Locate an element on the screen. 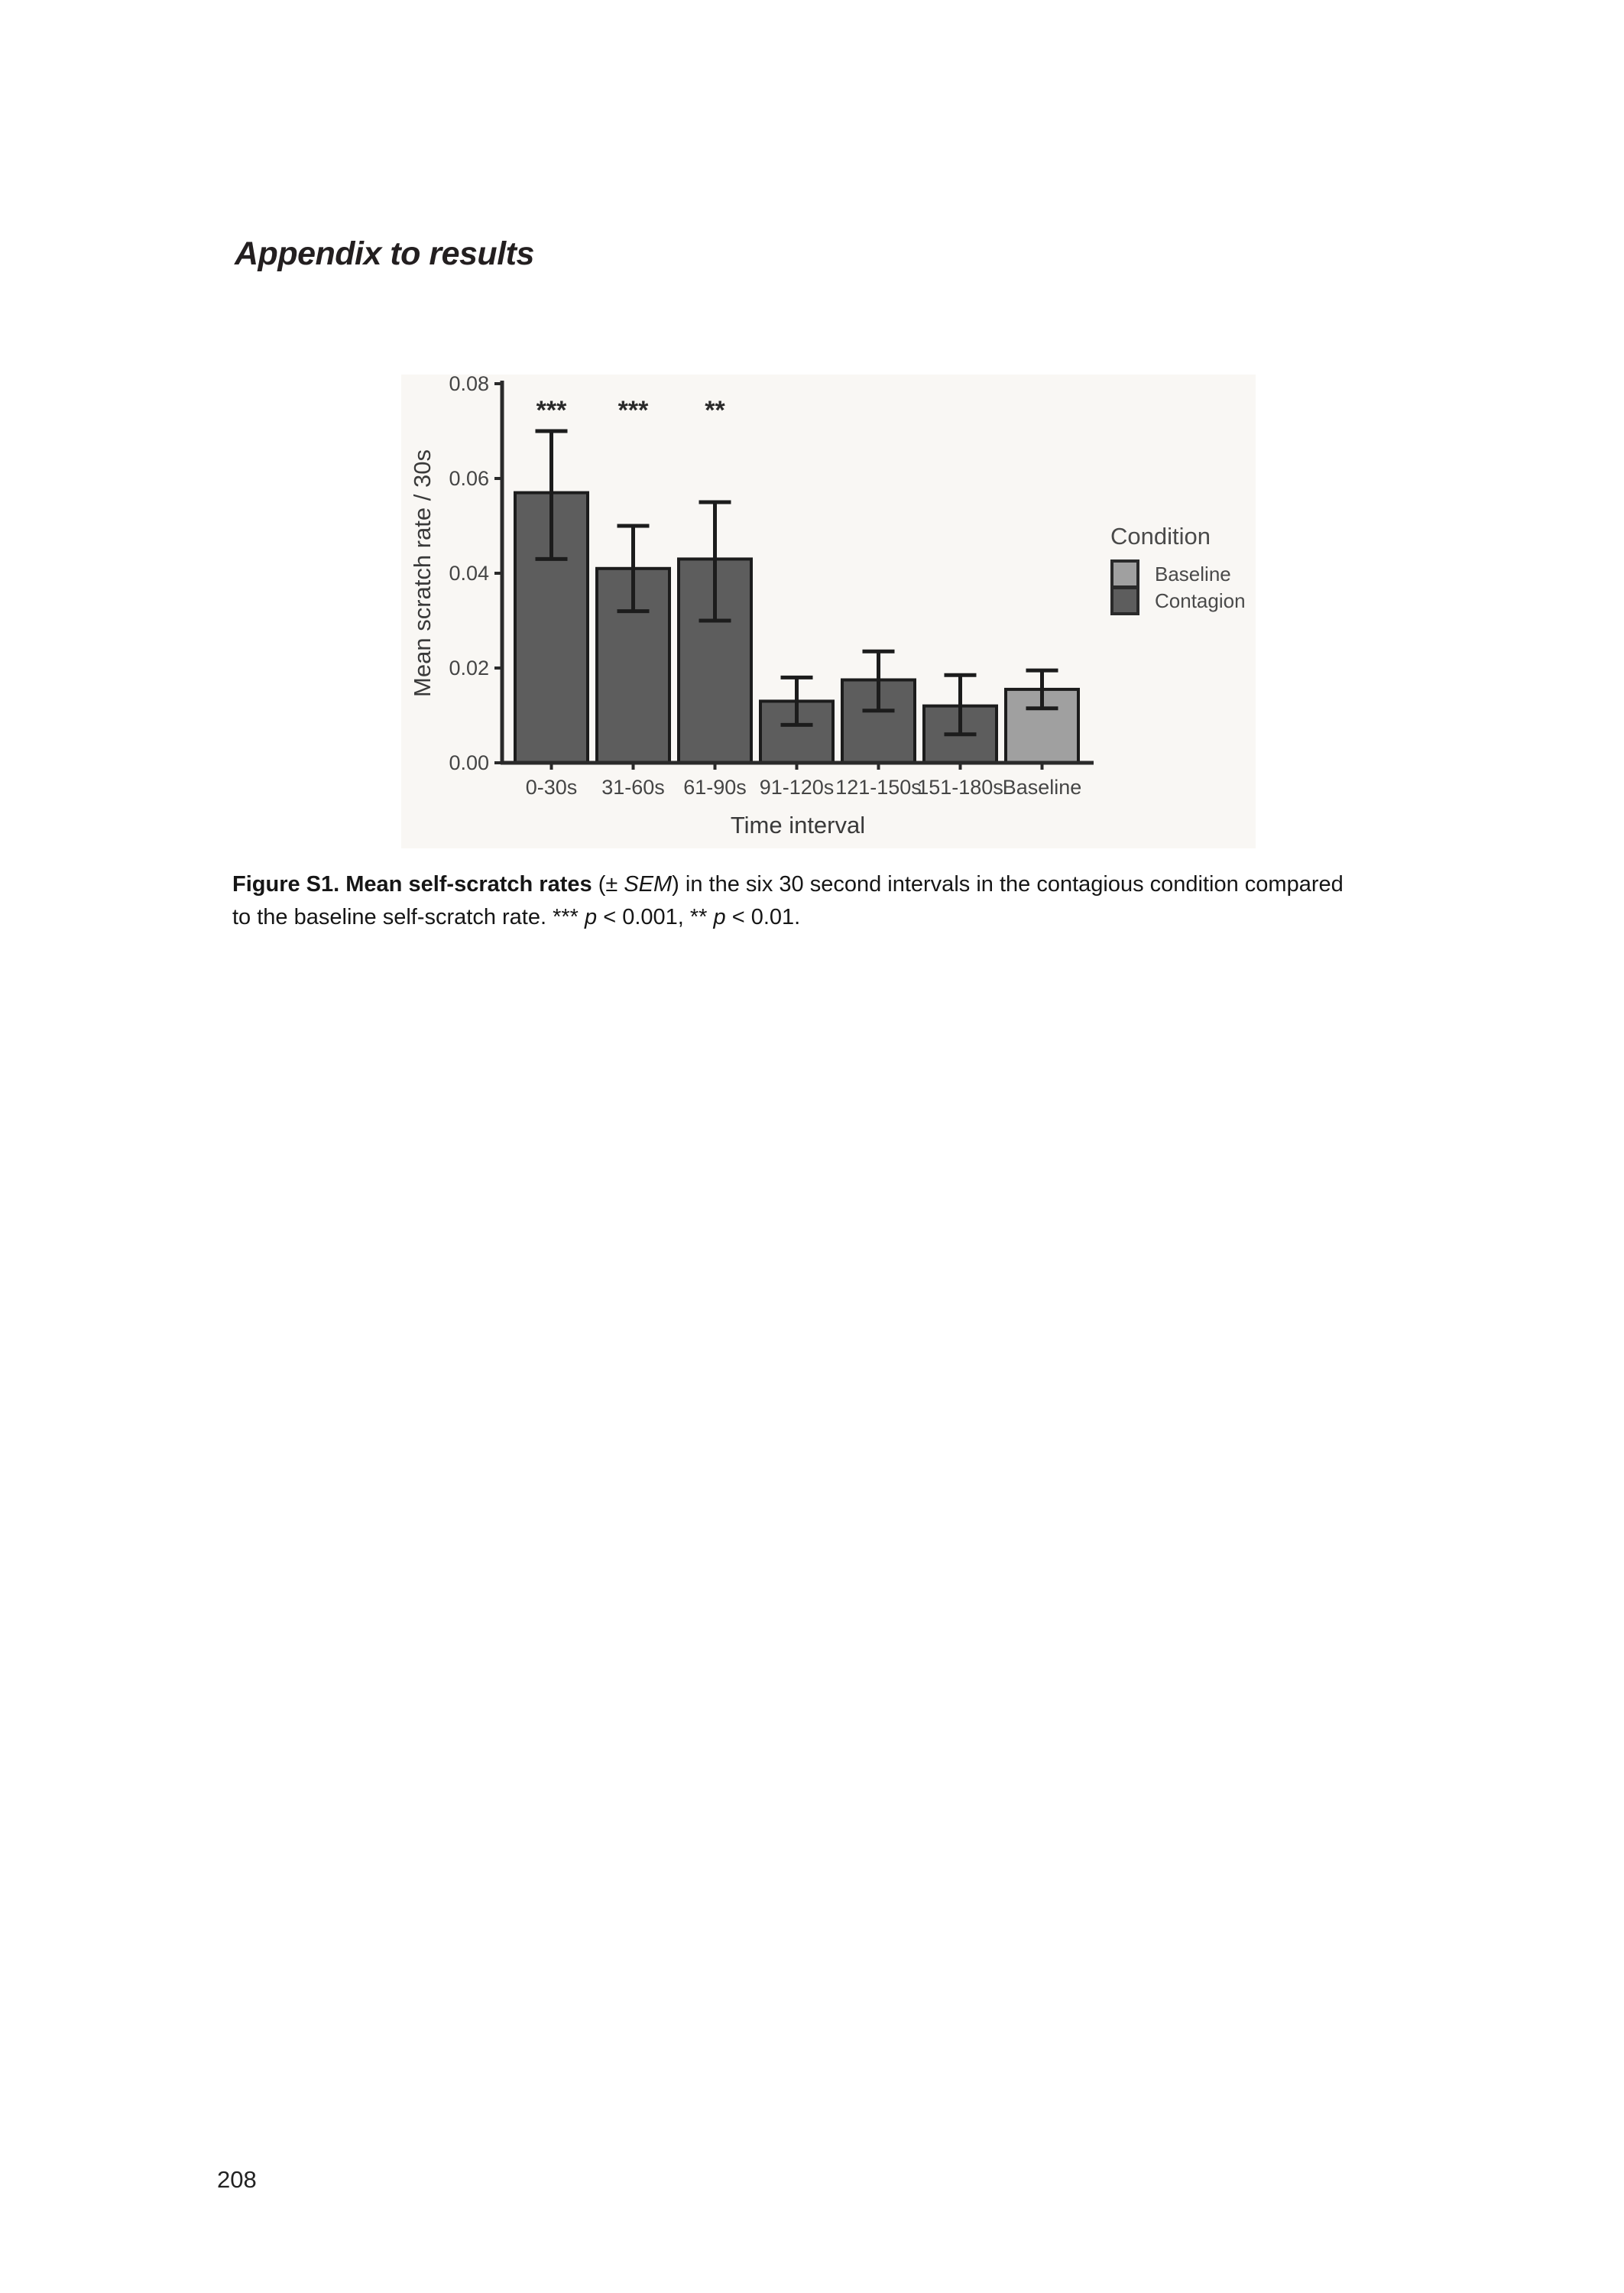 Image resolution: width=1624 pixels, height=2293 pixels. page-number: 208 is located at coordinates (237, 2179).